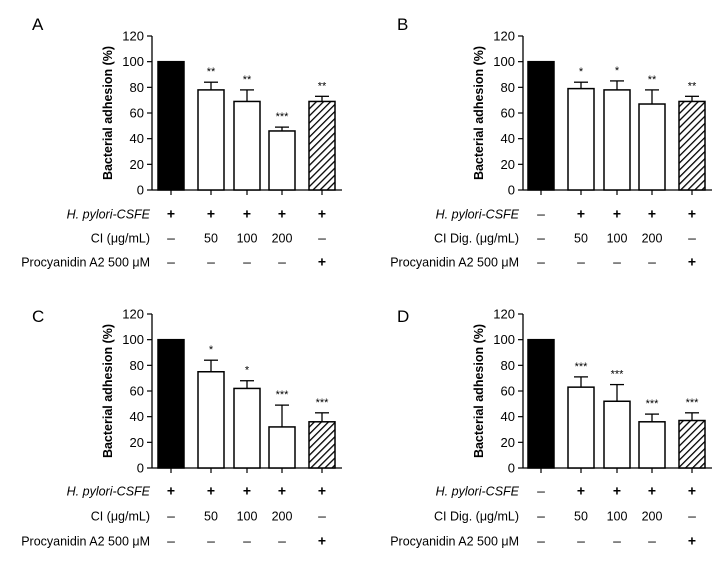 The width and height of the screenshot is (727, 561). I want to click on condition-label: CI Dig. (μg/mL), so click(476, 517).